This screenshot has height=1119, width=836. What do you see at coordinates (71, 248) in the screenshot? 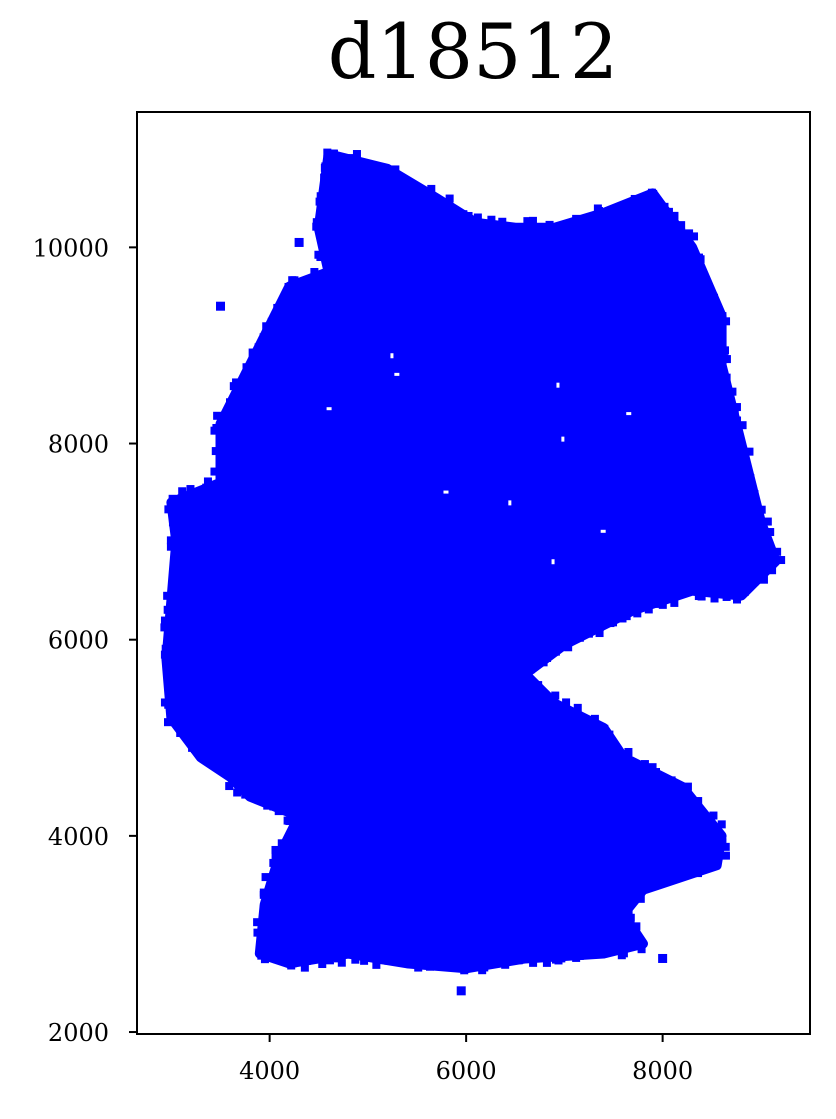
I see `y-tick-label: 10000` at bounding box center [71, 248].